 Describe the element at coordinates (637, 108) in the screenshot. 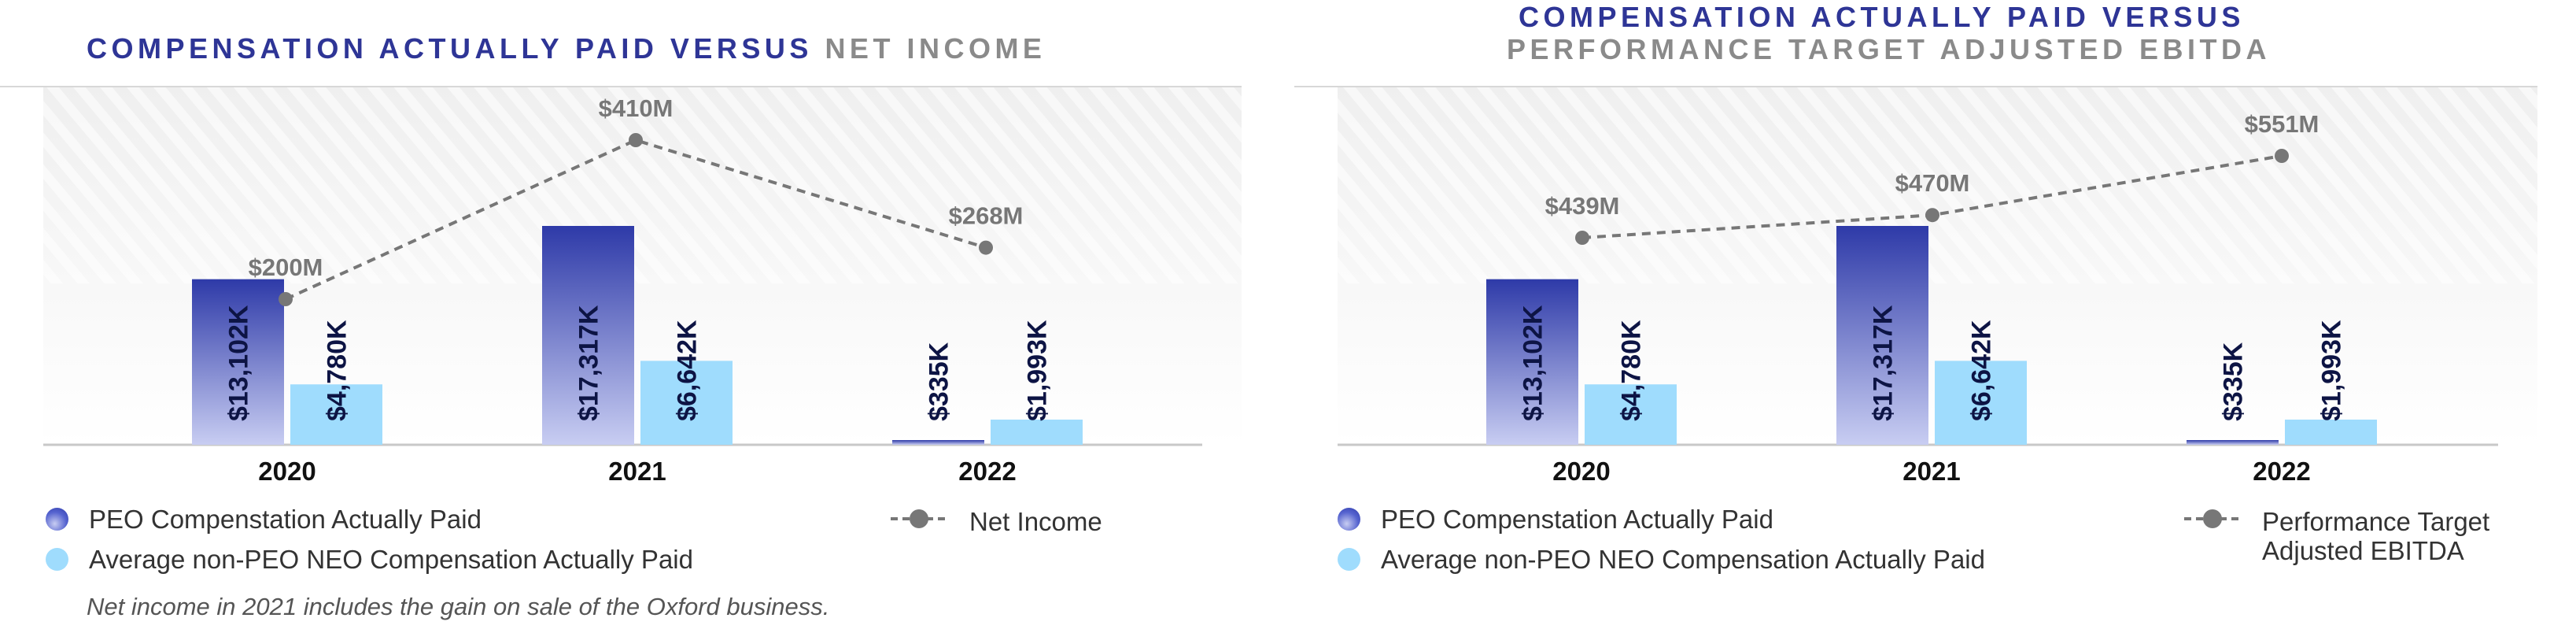

I see `line-value-label: $410M` at that location.